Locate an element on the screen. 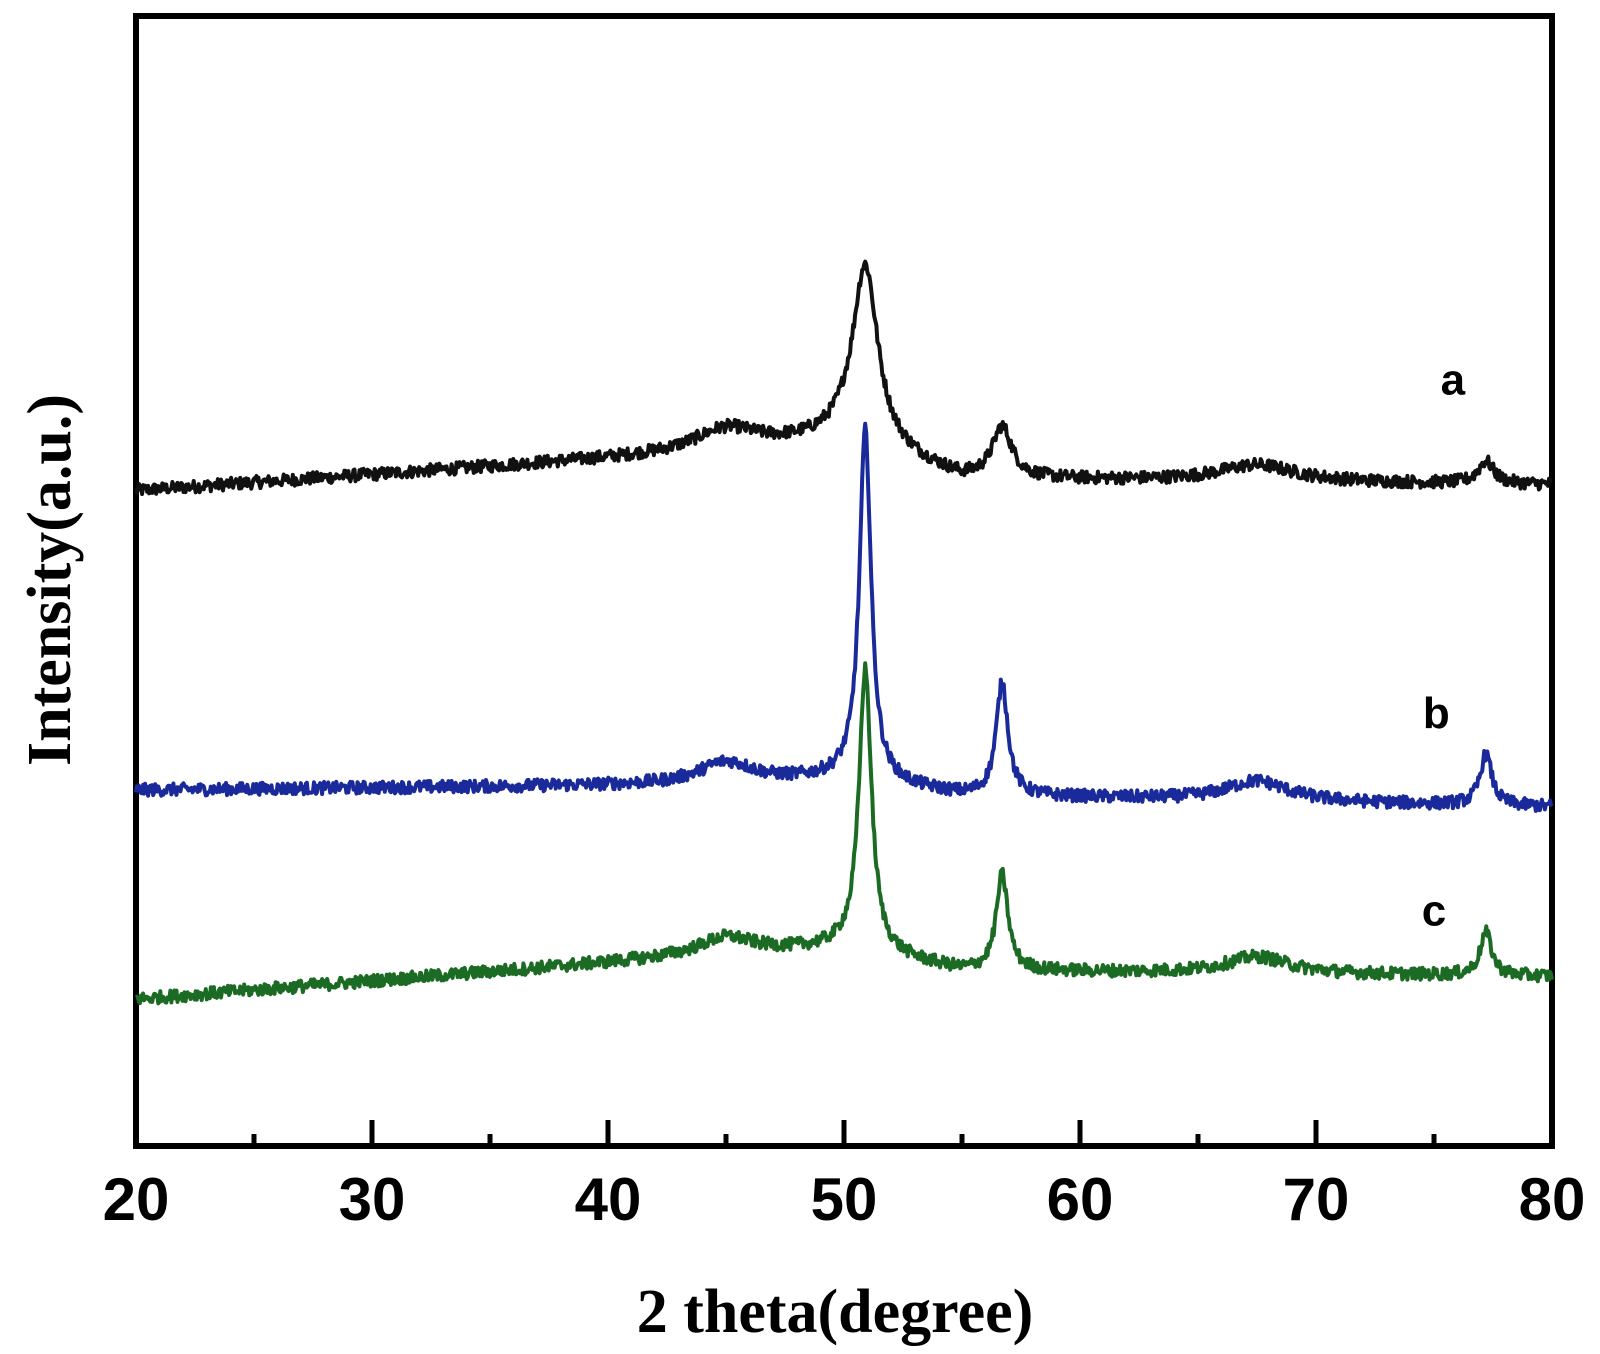  series-label-a: a is located at coordinates (1453, 380).